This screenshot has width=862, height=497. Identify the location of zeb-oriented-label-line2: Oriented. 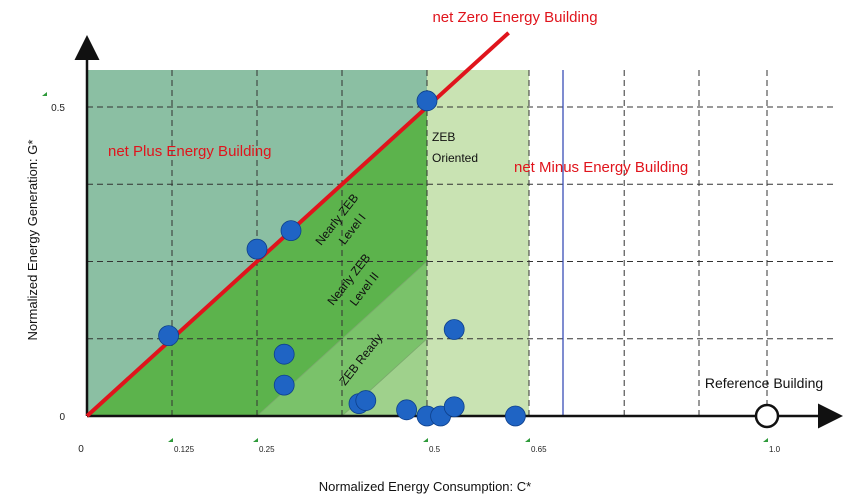
(455, 158).